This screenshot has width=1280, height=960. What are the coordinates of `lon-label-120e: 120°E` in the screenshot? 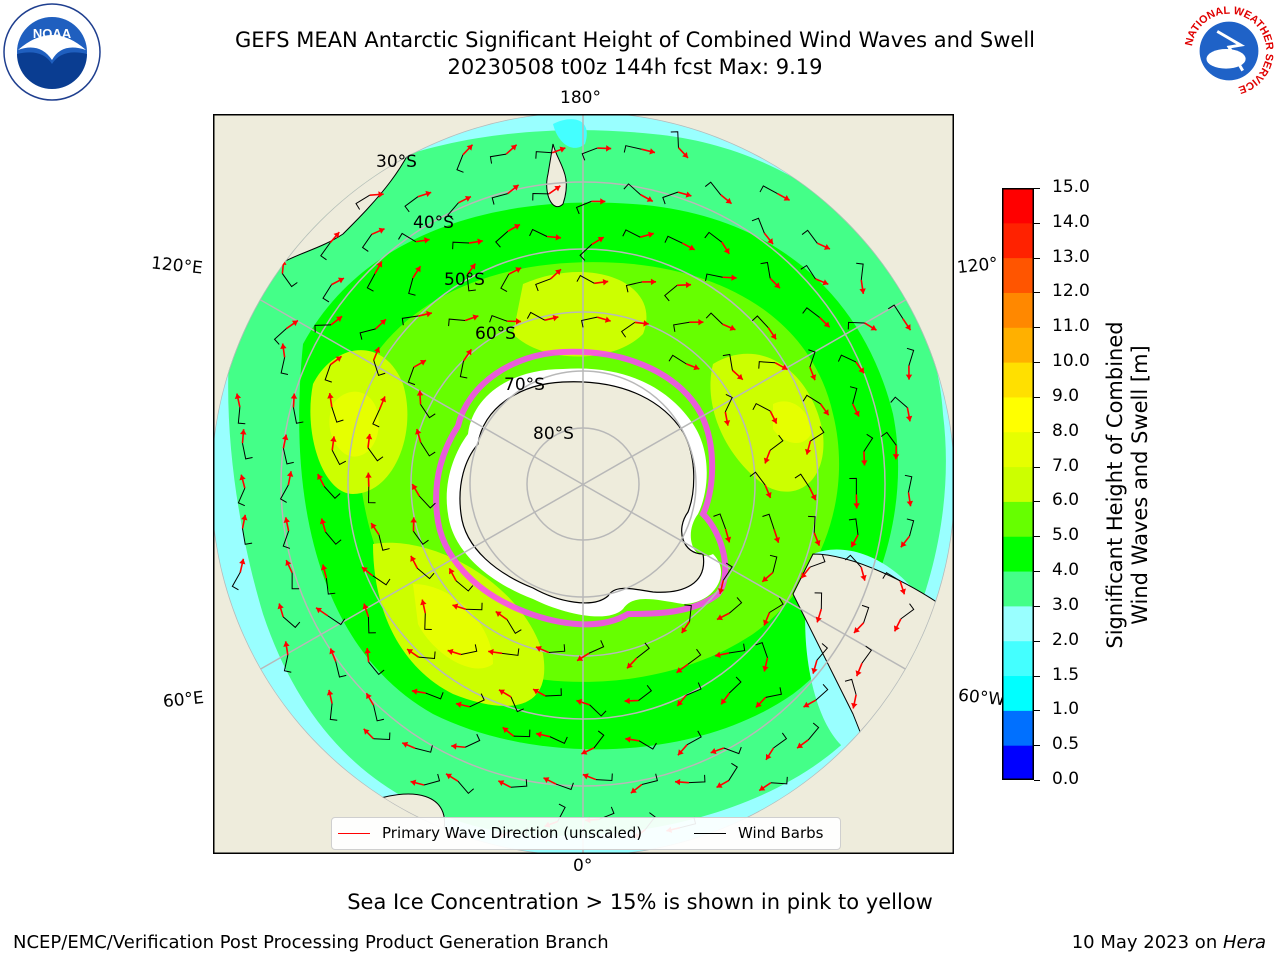 It's located at (177, 266).